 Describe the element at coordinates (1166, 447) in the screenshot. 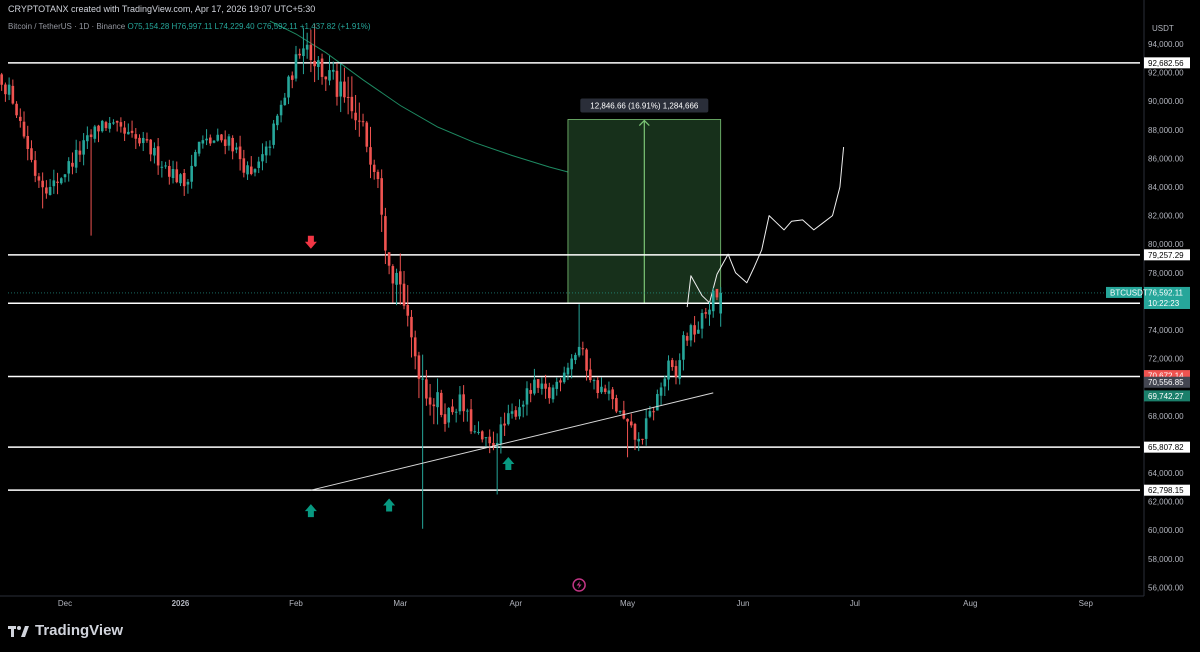

I see `level-price-tag-label: 65,807.82` at that location.